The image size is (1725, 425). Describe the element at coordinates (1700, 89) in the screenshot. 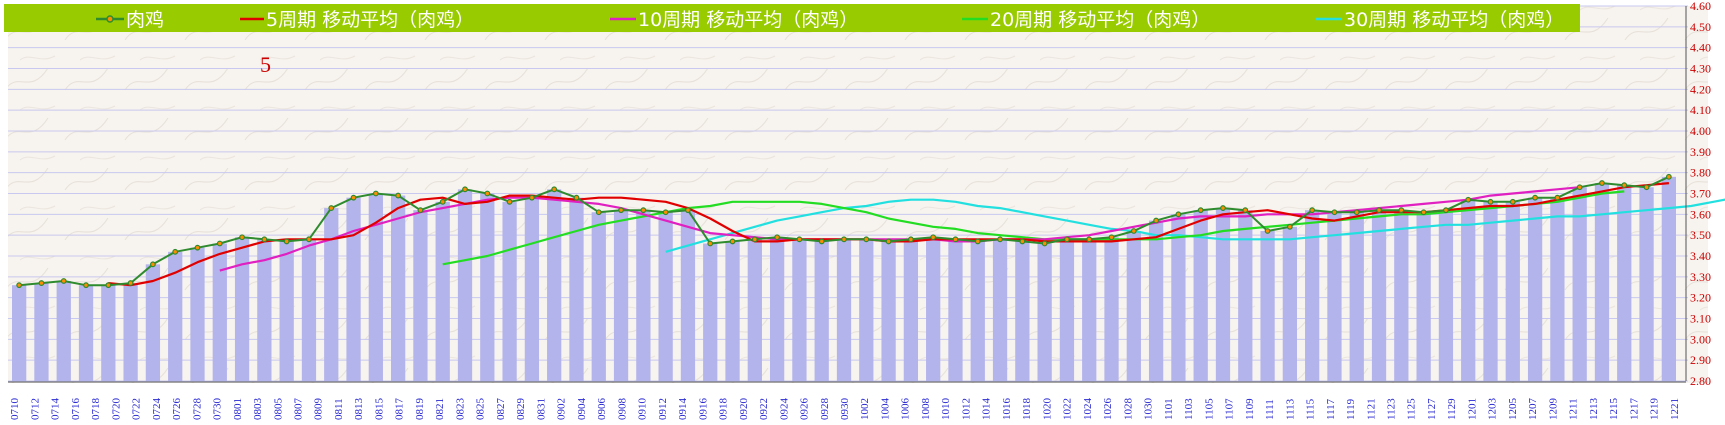

I see `y-tick-label: 4.20` at that location.